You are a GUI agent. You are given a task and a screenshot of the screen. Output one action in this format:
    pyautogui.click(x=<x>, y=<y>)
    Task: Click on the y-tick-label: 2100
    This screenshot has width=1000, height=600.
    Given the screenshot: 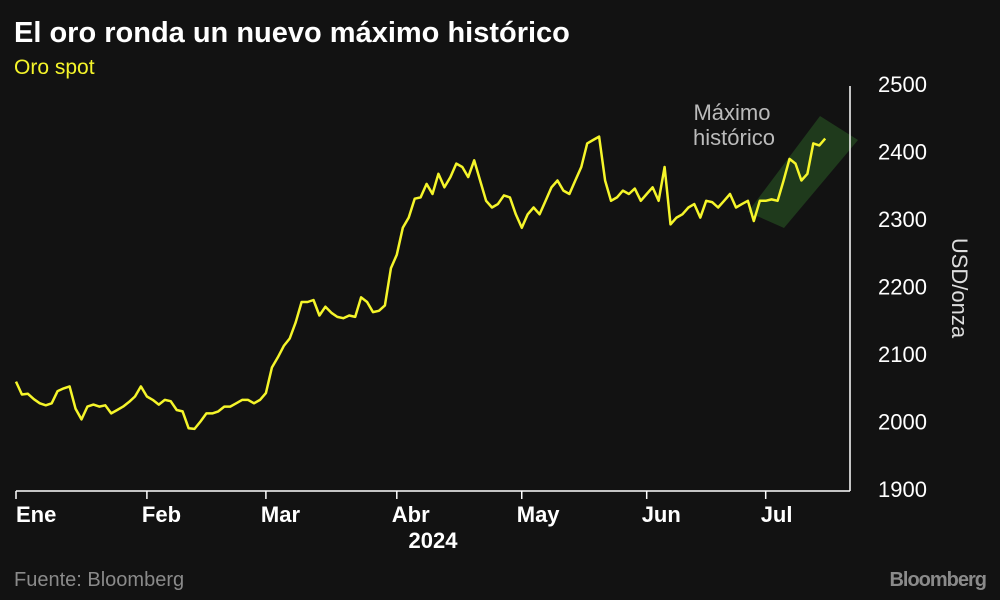 What is the action you would take?
    pyautogui.click(x=902, y=354)
    